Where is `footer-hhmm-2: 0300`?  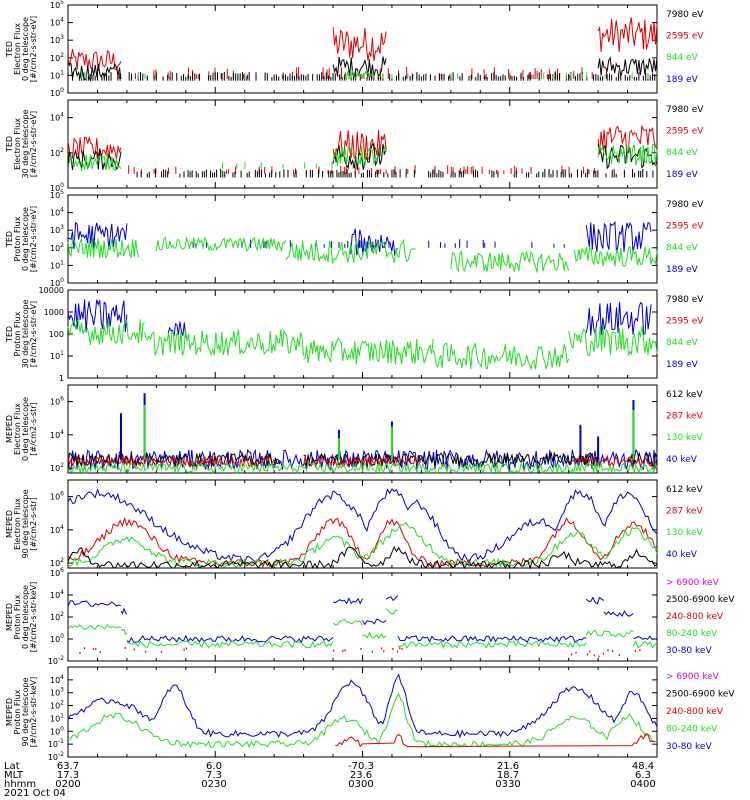
footer-hhmm-2: 0300 is located at coordinates (360, 784).